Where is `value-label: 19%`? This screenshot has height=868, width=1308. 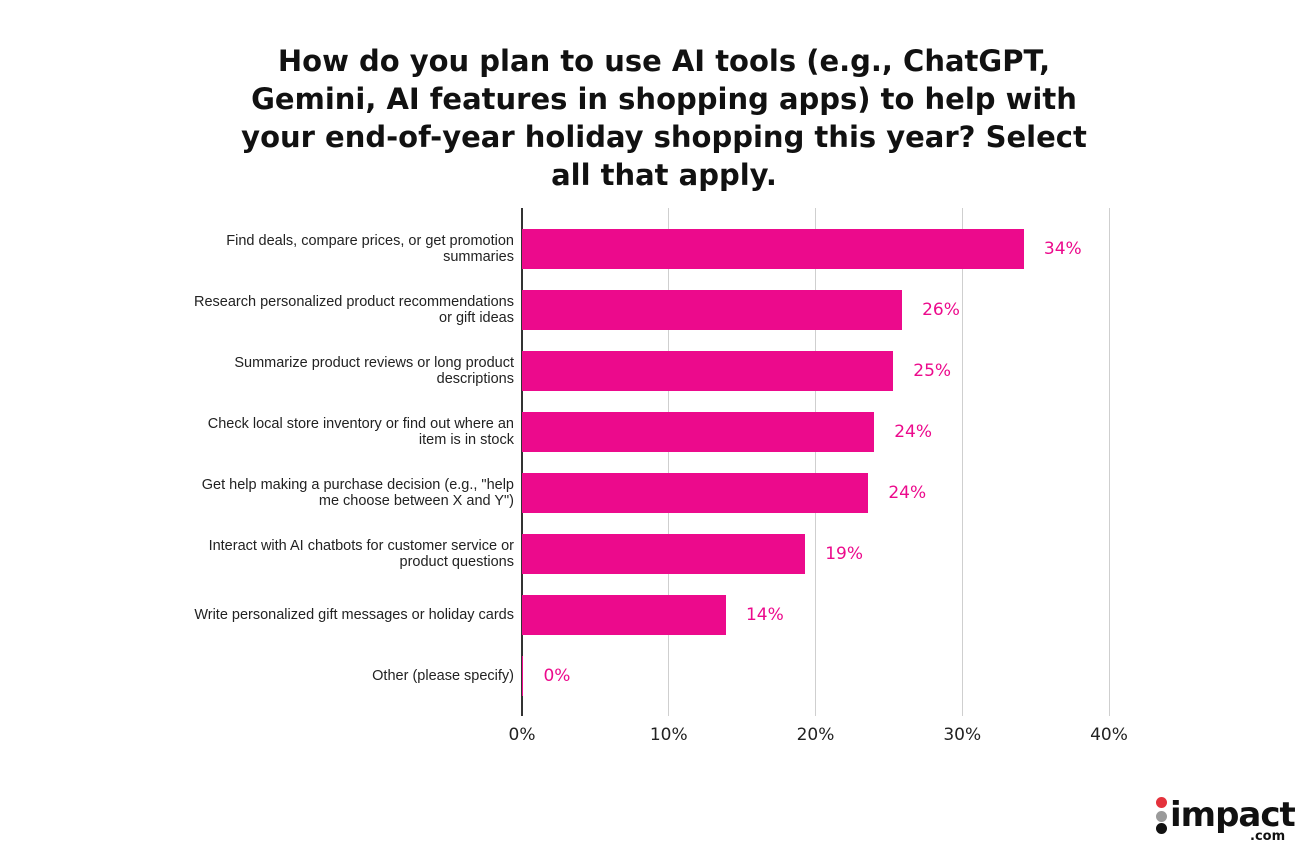 value-label: 19% is located at coordinates (844, 554).